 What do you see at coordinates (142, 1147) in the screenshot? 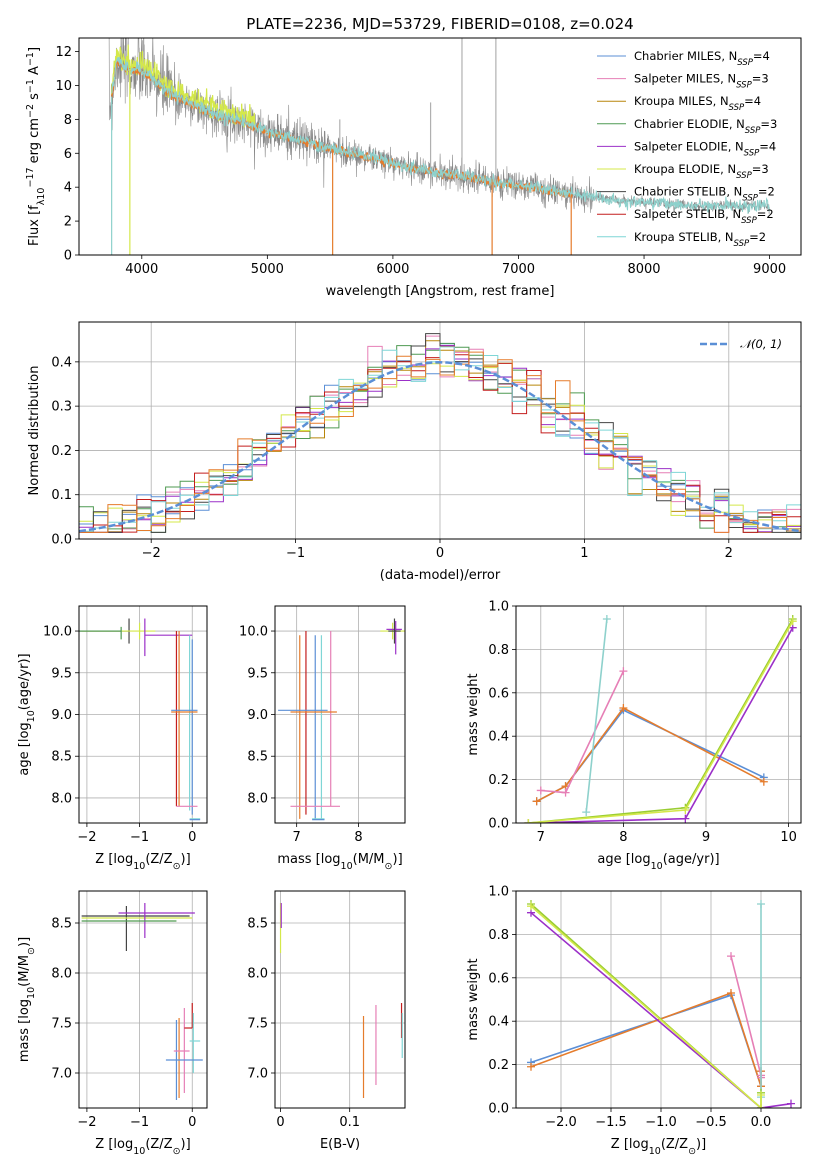
I see `x-axis-label: Z [log10(Z/Z⊙)]` at bounding box center [142, 1147].